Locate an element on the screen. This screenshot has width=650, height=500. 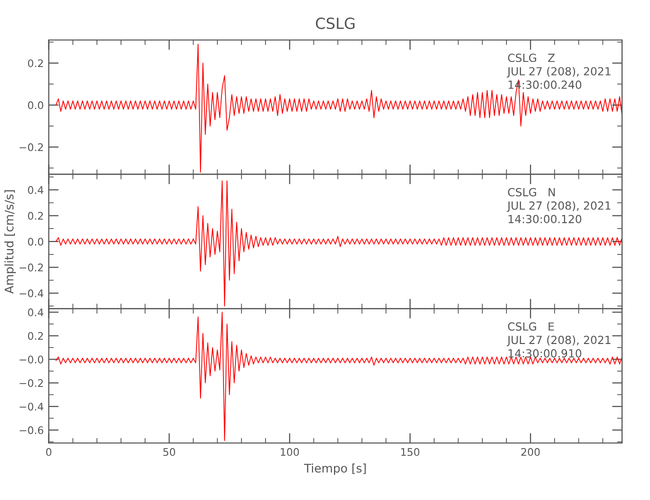
y-axis-title: Amplitud [cm/s/s] is located at coordinates (10, 242).